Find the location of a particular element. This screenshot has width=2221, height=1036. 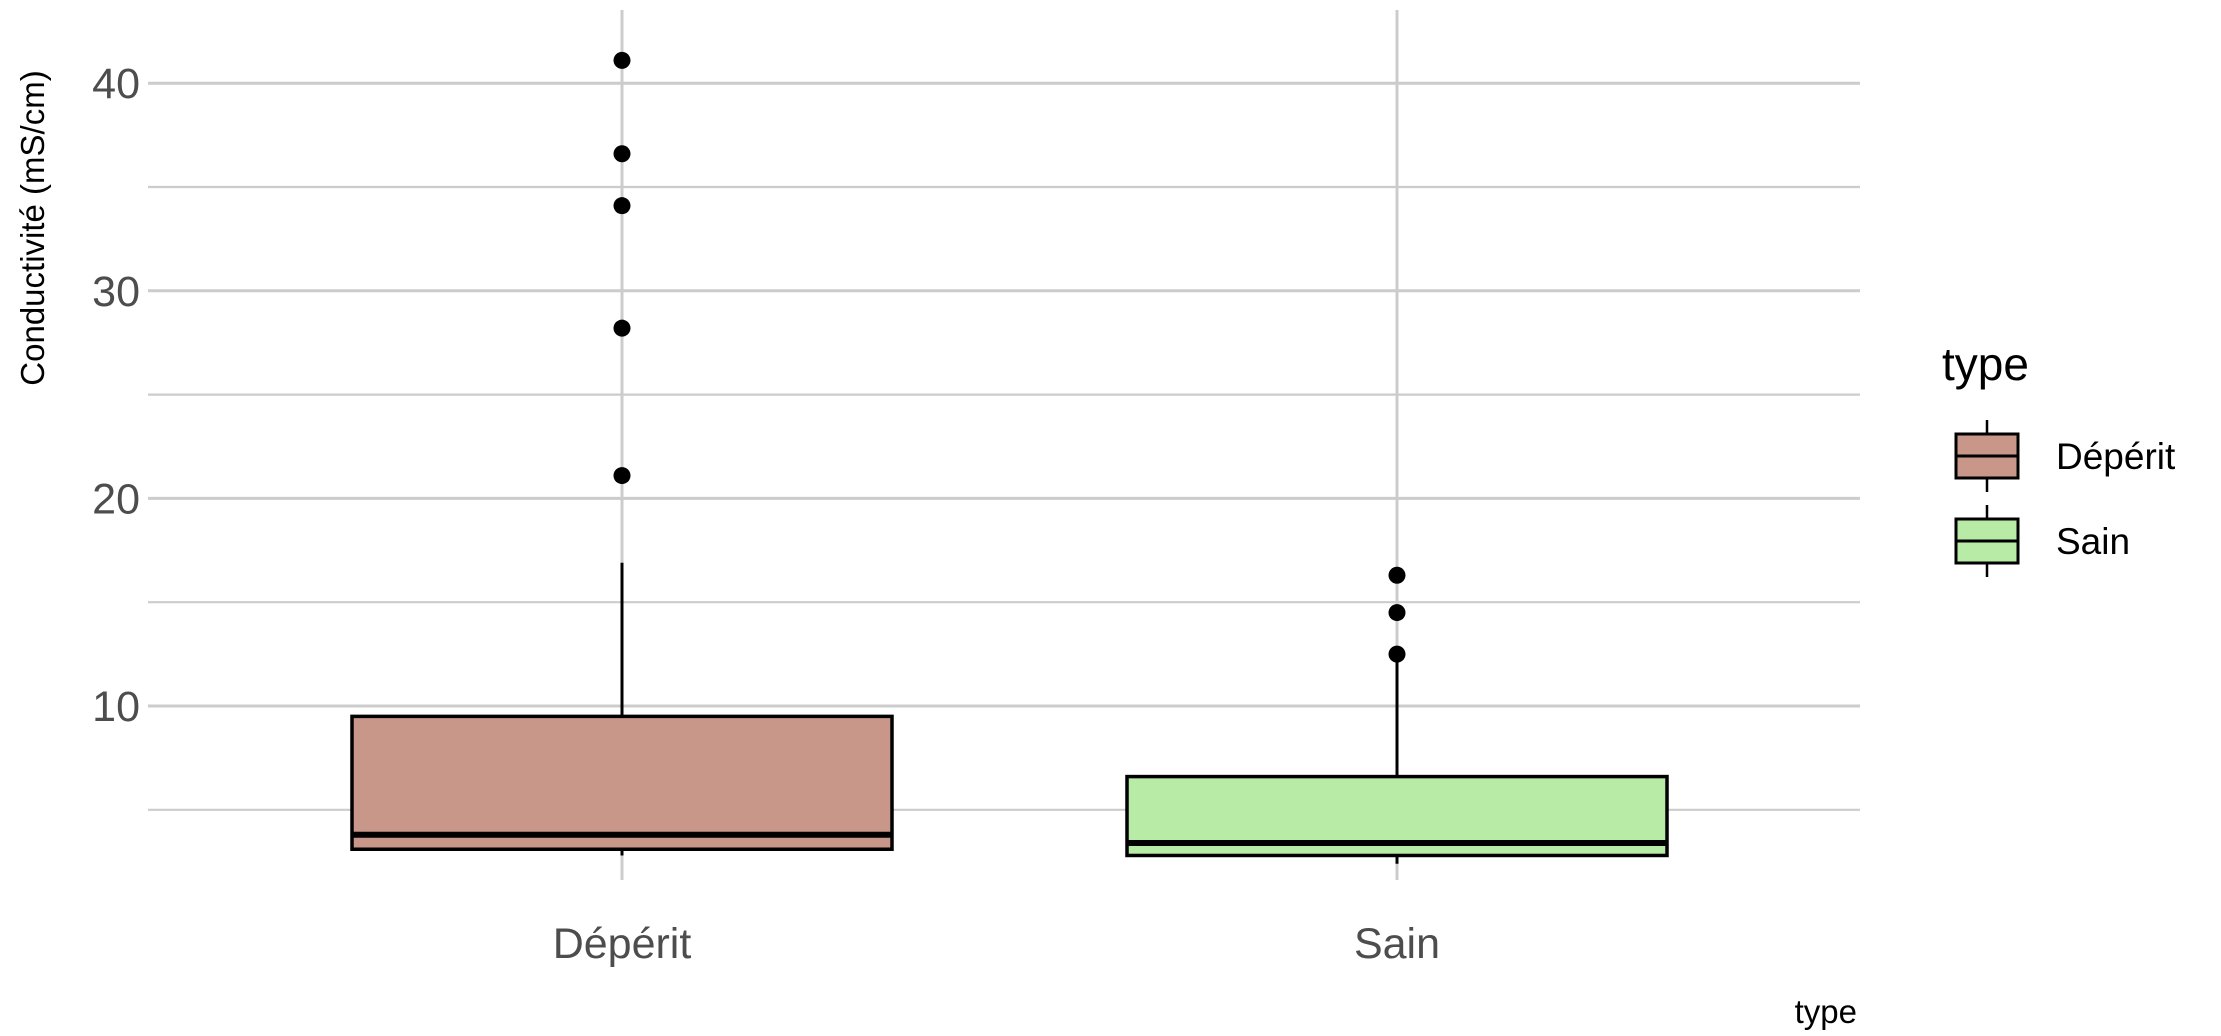

y-tick-label: 20 is located at coordinates (116, 499).